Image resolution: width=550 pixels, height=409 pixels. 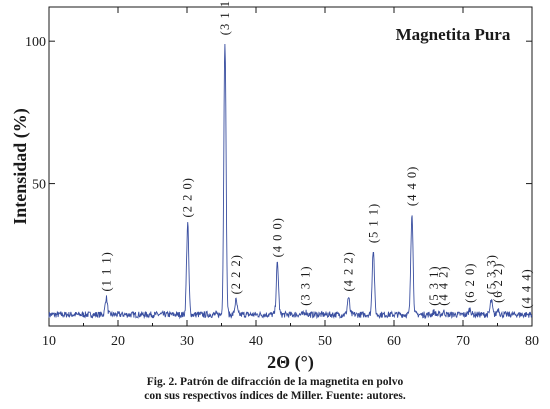 I want to click on peak-label: (2 2 2), so click(x=236, y=274).